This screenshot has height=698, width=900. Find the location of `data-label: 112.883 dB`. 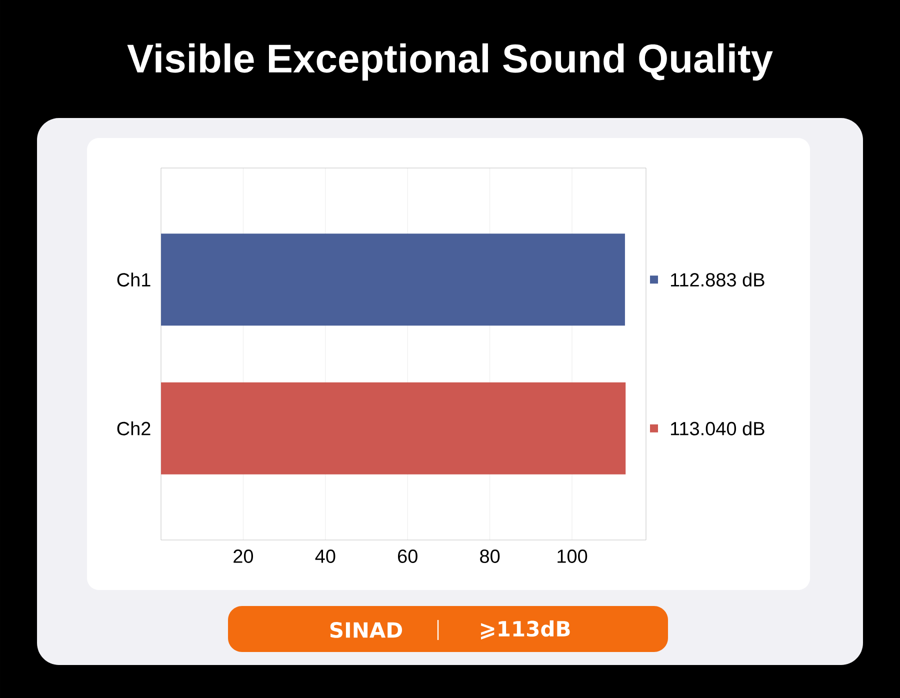

data-label: 112.883 dB is located at coordinates (717, 279).